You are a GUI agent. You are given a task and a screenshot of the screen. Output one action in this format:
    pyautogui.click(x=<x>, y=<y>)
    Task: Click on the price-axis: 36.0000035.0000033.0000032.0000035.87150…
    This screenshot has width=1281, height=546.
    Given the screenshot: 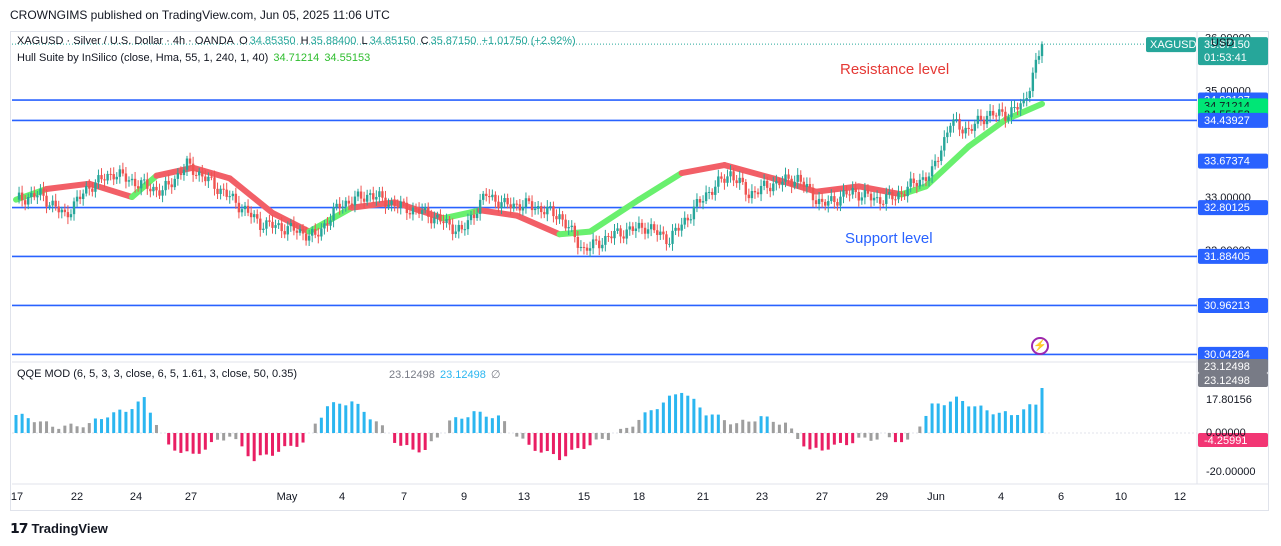 What is the action you would take?
    pyautogui.click(x=1207, y=255)
    